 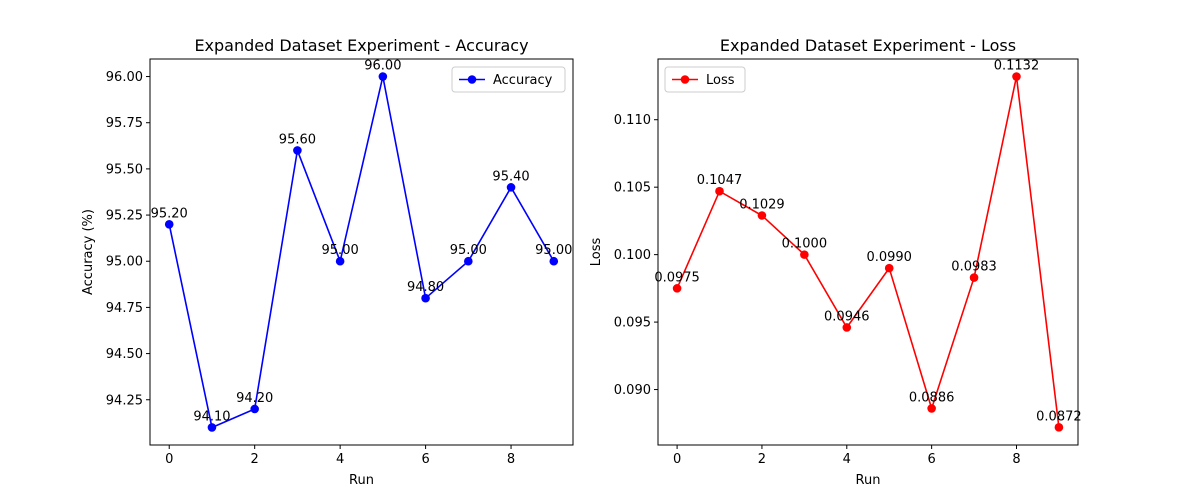 What do you see at coordinates (124, 77) in the screenshot?
I see `y-tick-label: 96.00` at bounding box center [124, 77].